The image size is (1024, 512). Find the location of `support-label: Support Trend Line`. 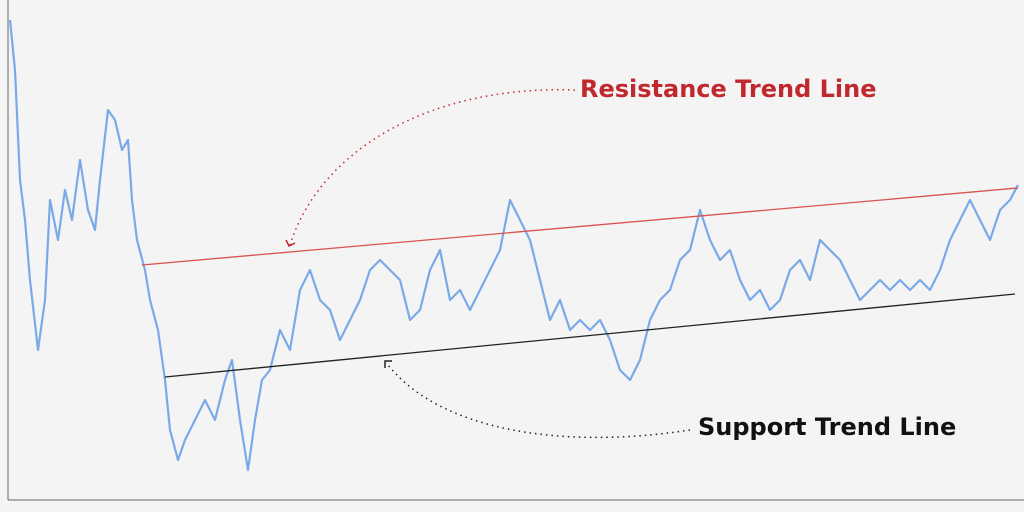

support-label: Support Trend Line is located at coordinates (827, 427).